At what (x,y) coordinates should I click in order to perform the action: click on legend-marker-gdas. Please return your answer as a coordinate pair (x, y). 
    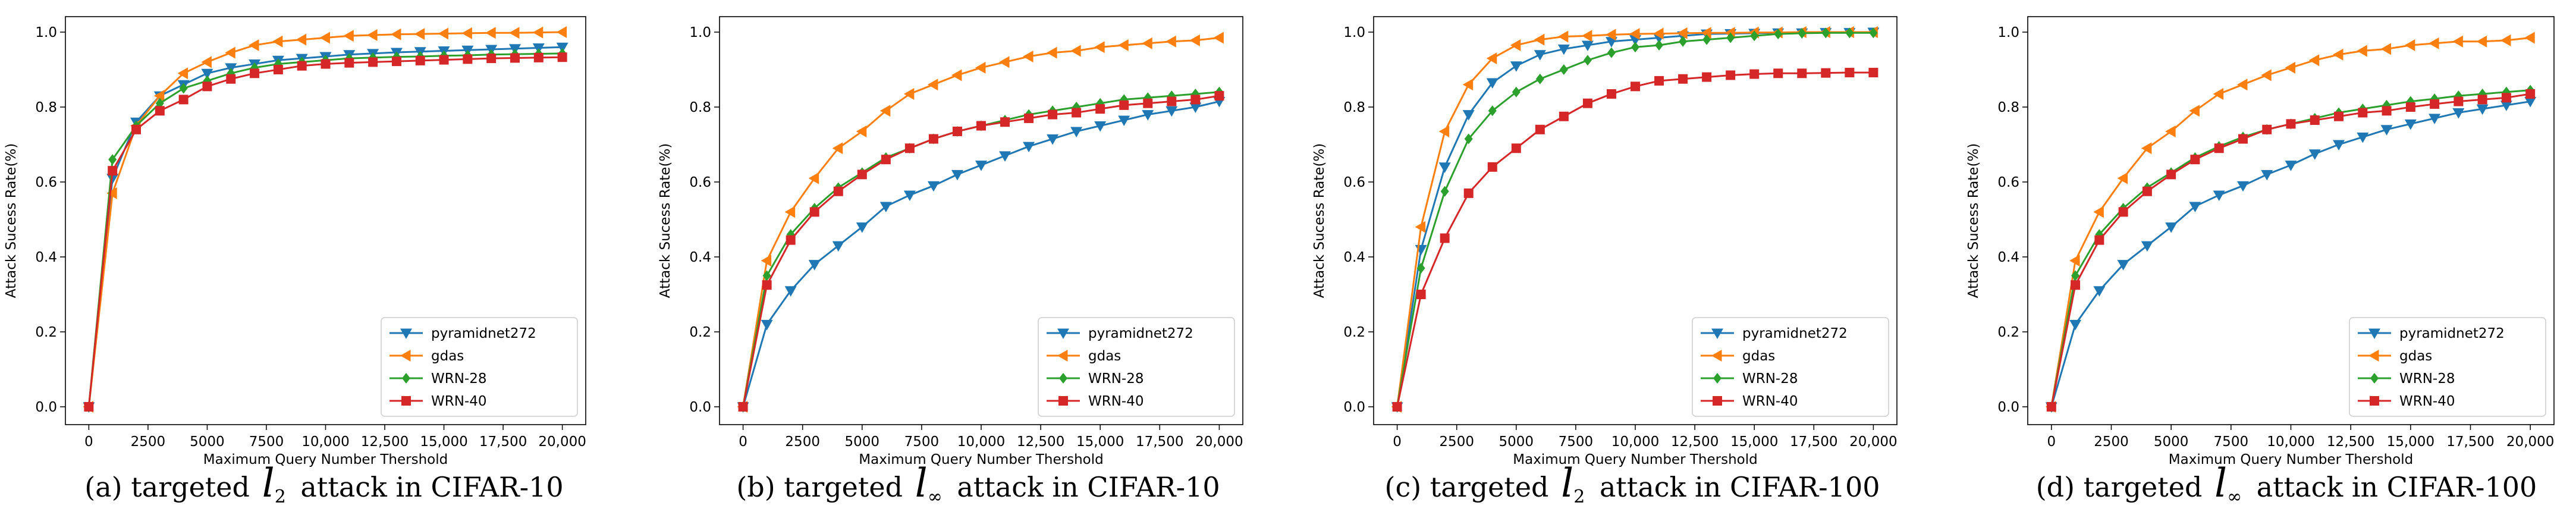
    Looking at the image, I should click on (2373, 356).